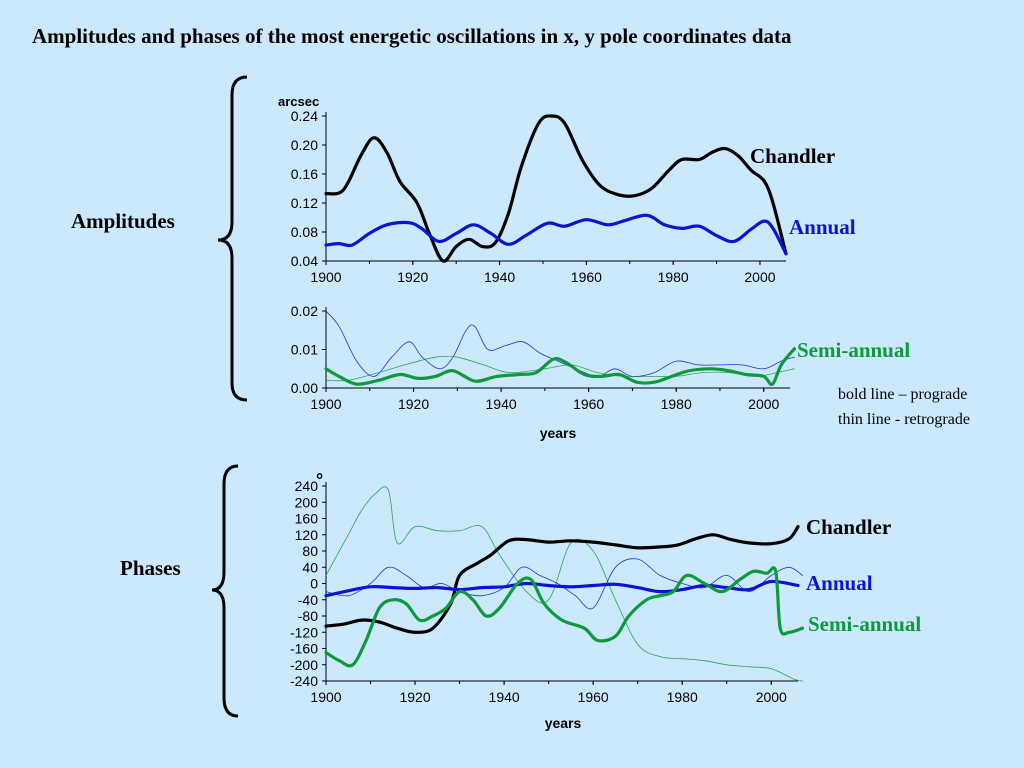  I want to click on y-tick-label: 120, so click(307, 535).